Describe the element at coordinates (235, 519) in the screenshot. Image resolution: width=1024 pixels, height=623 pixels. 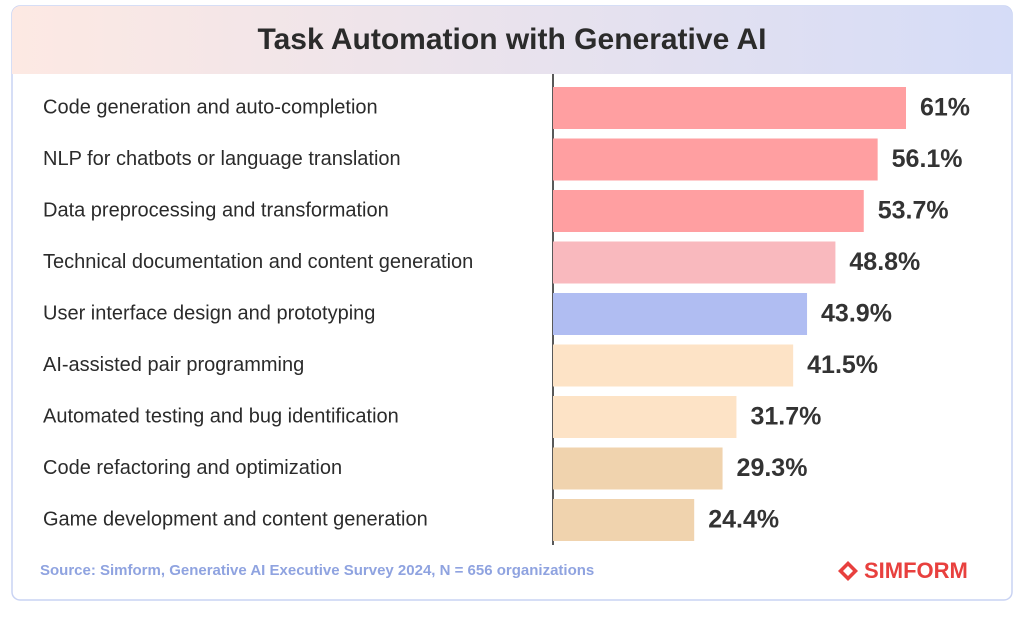
I see `category-label: Game development and content generation` at that location.